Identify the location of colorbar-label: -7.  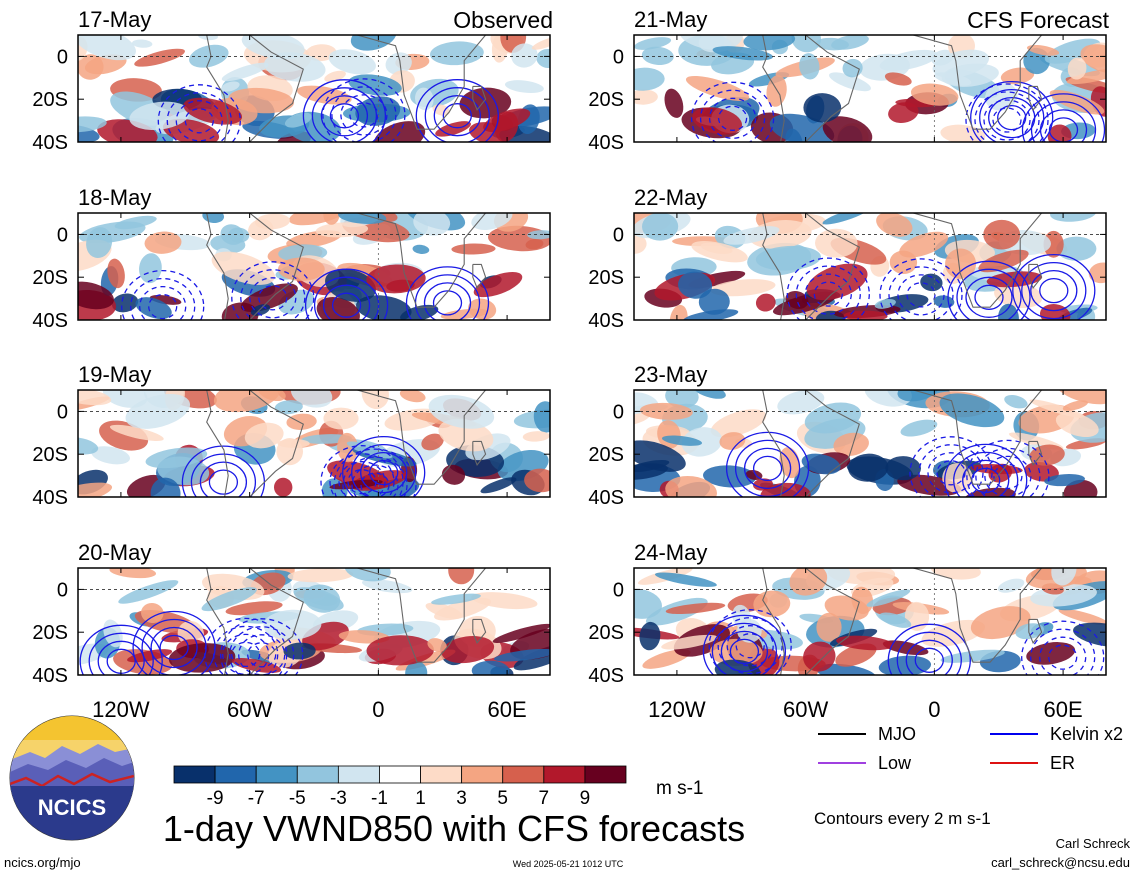
(256, 798).